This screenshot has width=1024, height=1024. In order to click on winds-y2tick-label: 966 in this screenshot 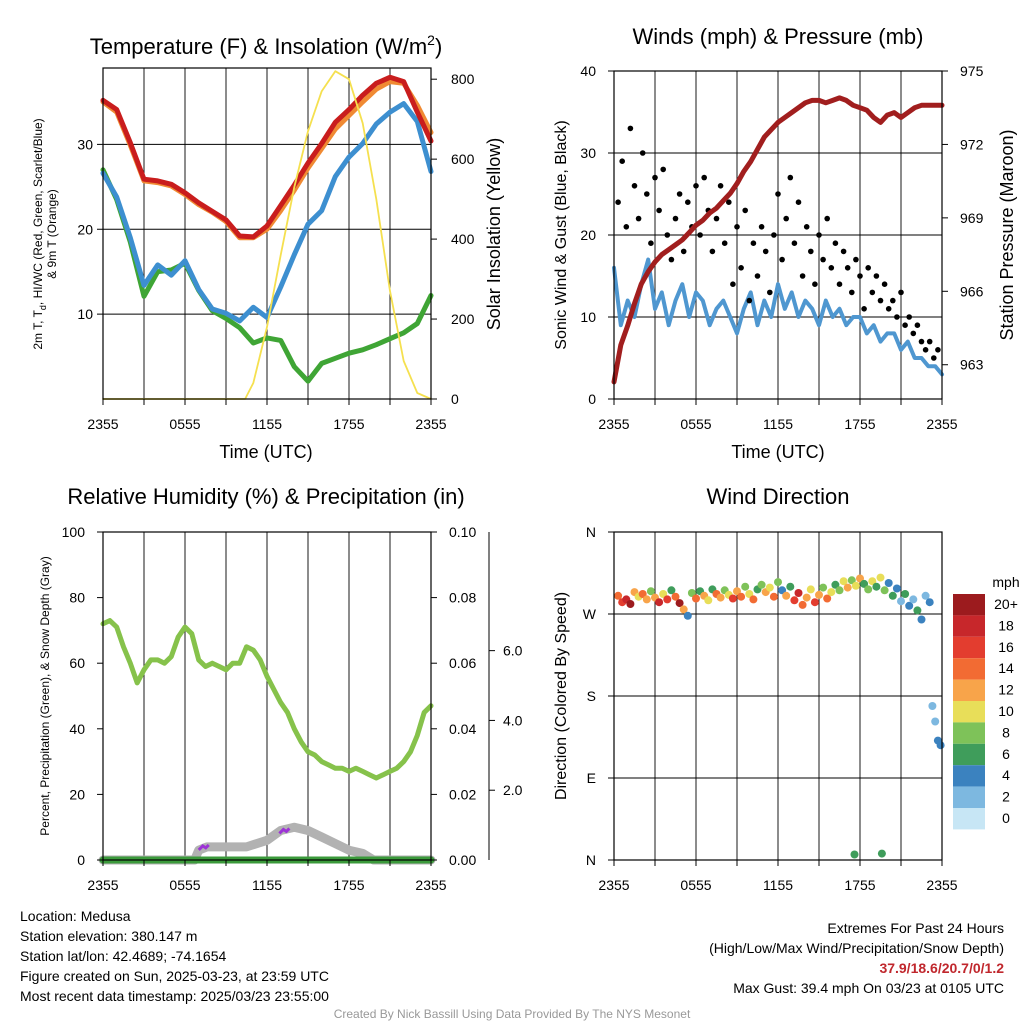, I will do `click(972, 291)`.